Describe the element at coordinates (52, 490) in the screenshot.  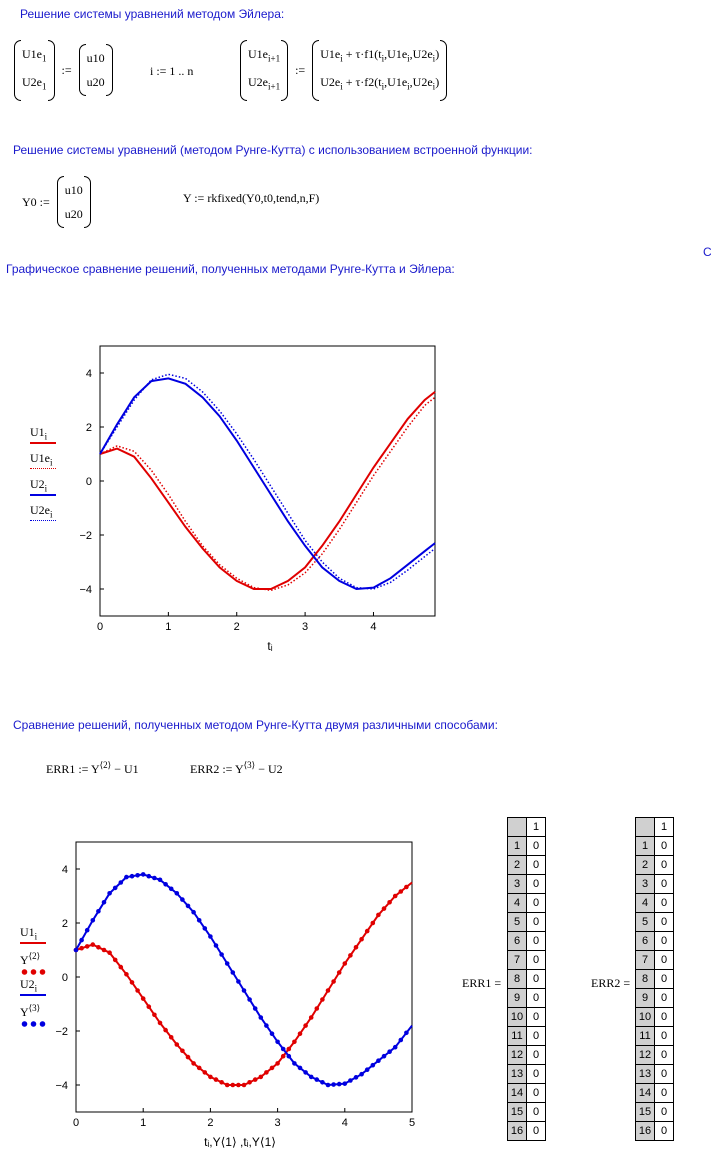
I see `legend-entry: U2i` at that location.